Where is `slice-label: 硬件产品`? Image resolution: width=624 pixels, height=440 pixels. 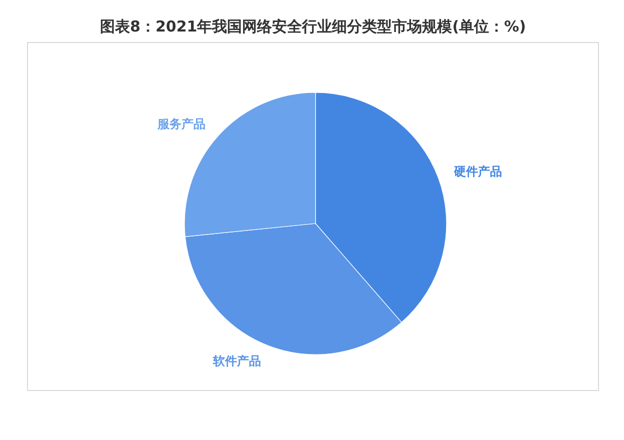 slice-label: 硬件产品 is located at coordinates (477, 171).